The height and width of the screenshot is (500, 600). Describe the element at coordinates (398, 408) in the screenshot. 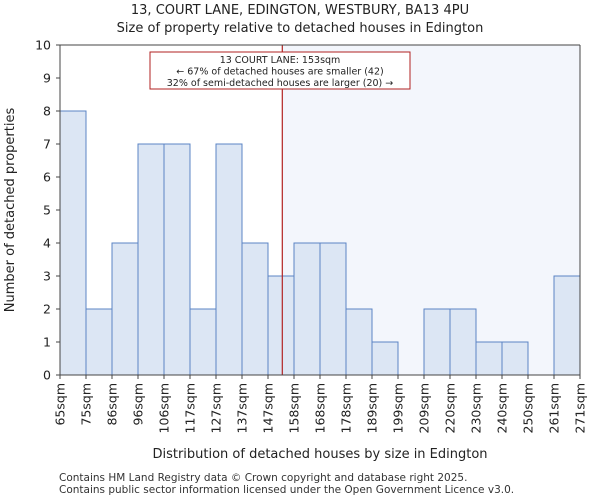

I see `x-tick-label: 199sqm` at that location.